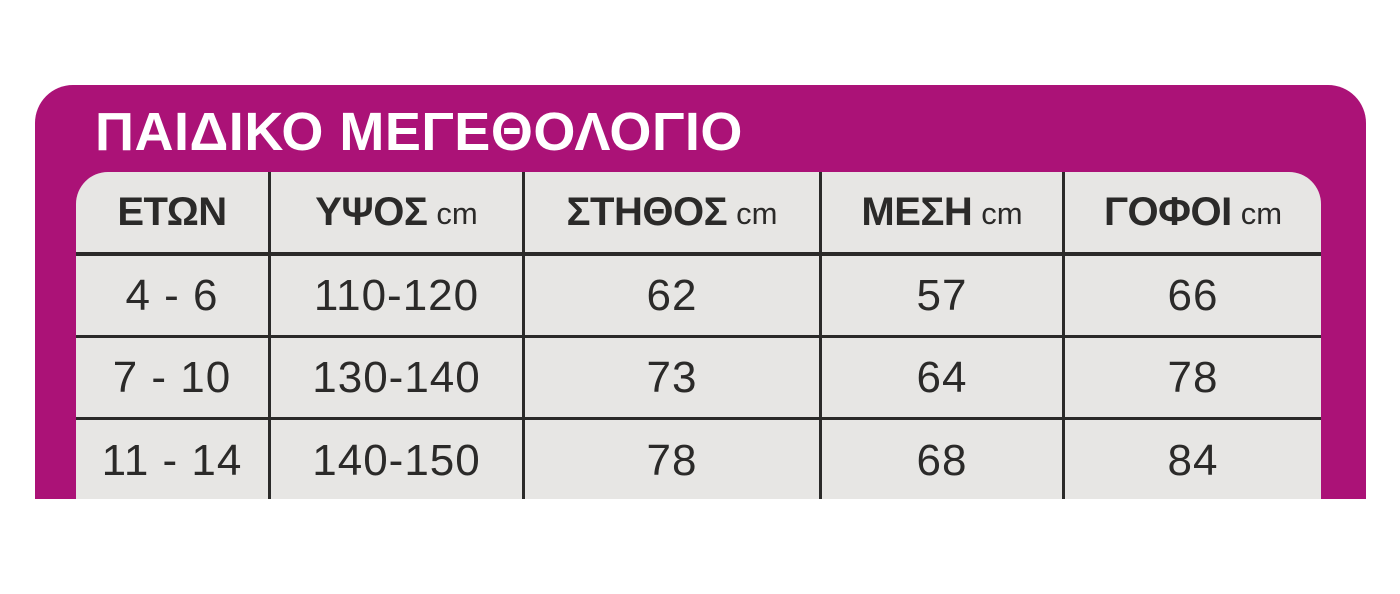 The image size is (1400, 594). What do you see at coordinates (917, 211) in the screenshot?
I see `column-header-label: ΜΕΣΗ` at bounding box center [917, 211].